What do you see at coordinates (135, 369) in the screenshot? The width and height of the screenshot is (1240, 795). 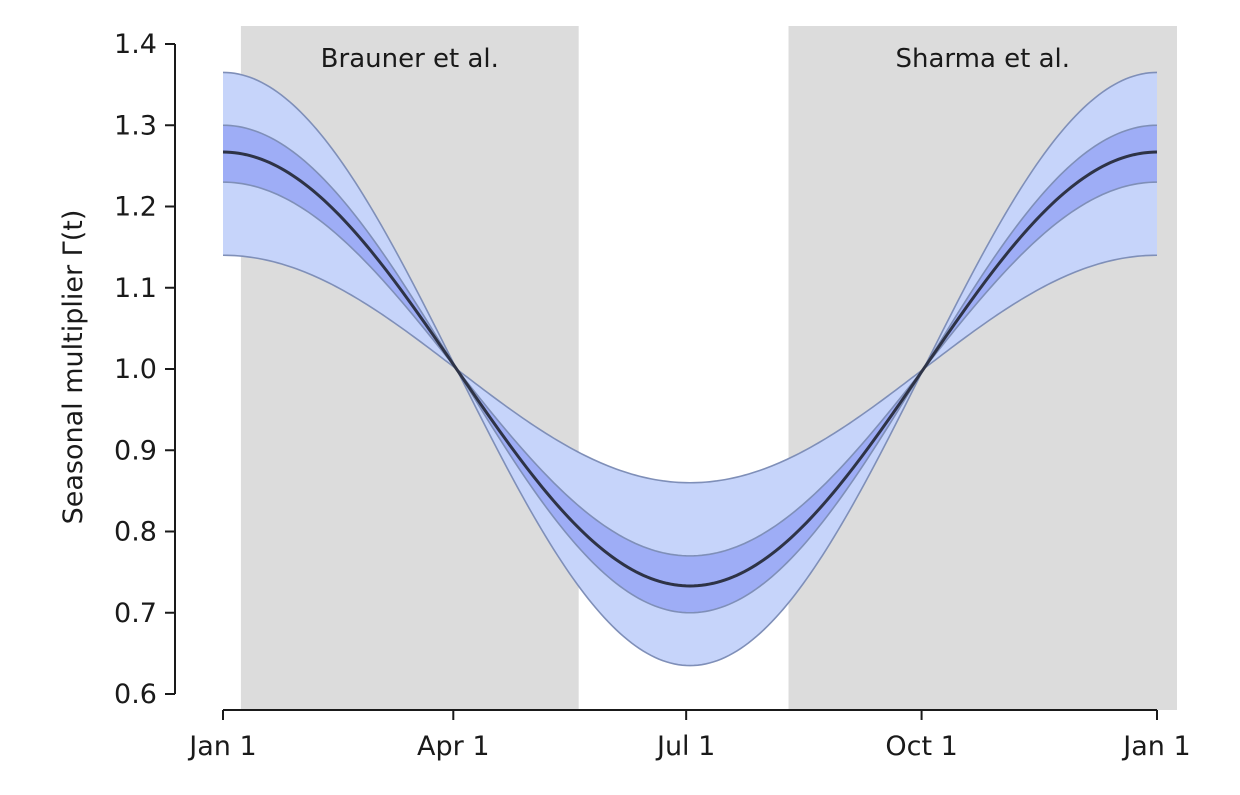 I see `y-tick-label: 1.0` at bounding box center [135, 369].